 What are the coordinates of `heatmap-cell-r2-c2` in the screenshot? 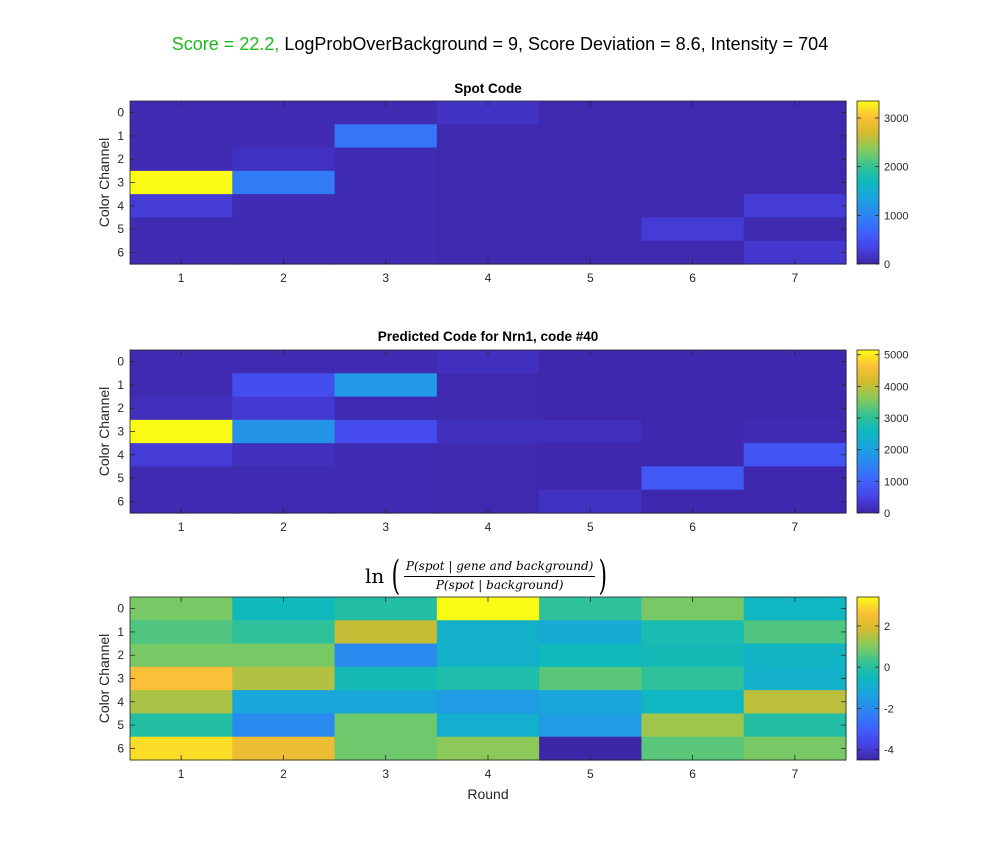 It's located at (386, 655).